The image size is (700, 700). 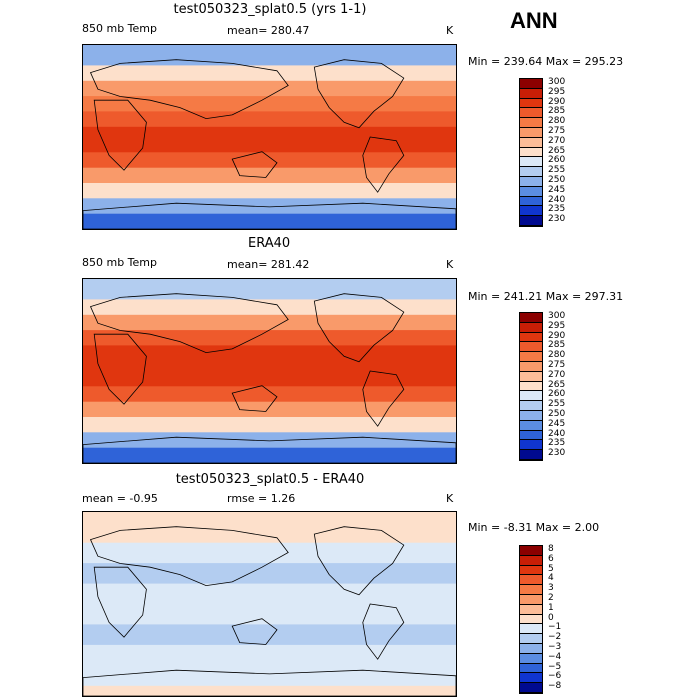 I want to click on panel-1-variable: 850 mb Temp, so click(x=120, y=28).